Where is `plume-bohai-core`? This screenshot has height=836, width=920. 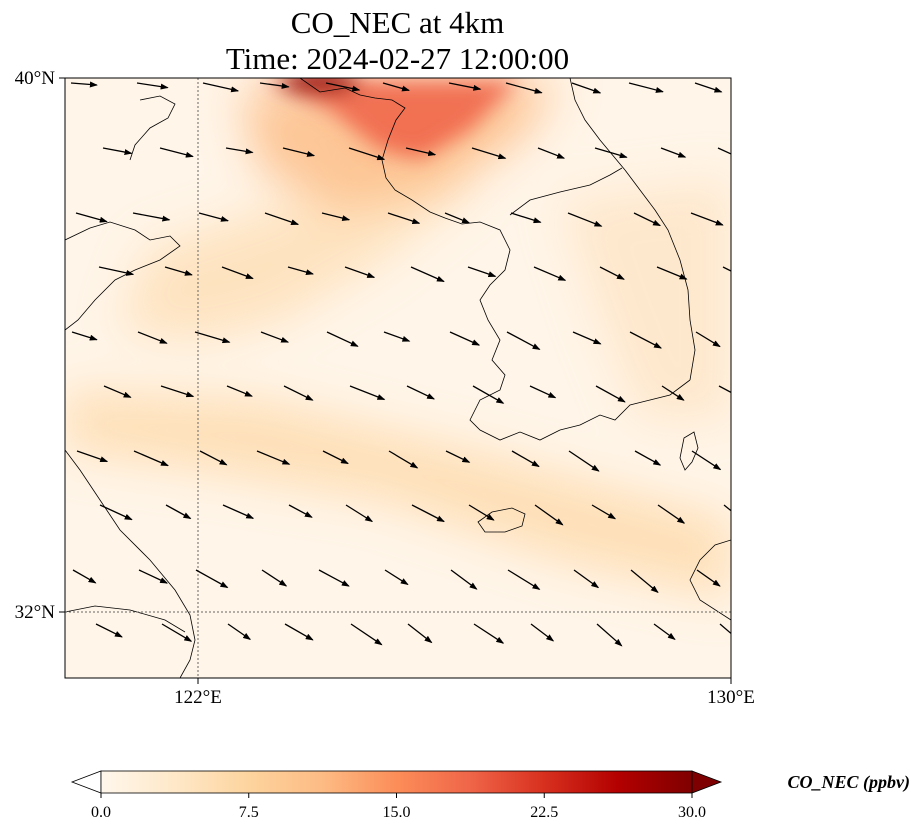 plume-bohai-core is located at coordinates (390, 120).